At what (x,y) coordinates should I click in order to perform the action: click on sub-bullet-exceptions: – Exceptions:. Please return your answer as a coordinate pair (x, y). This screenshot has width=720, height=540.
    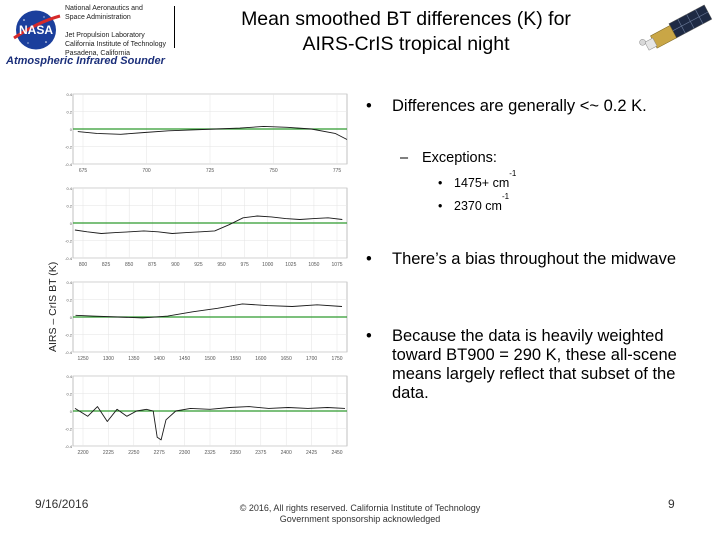
    Looking at the image, I should click on (448, 158).